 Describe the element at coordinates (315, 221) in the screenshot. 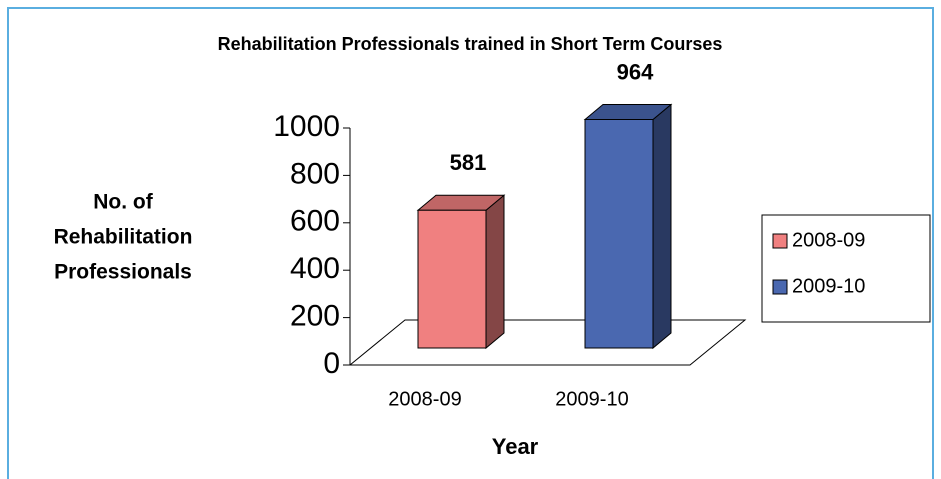

I see `y-tick-label: 600` at that location.